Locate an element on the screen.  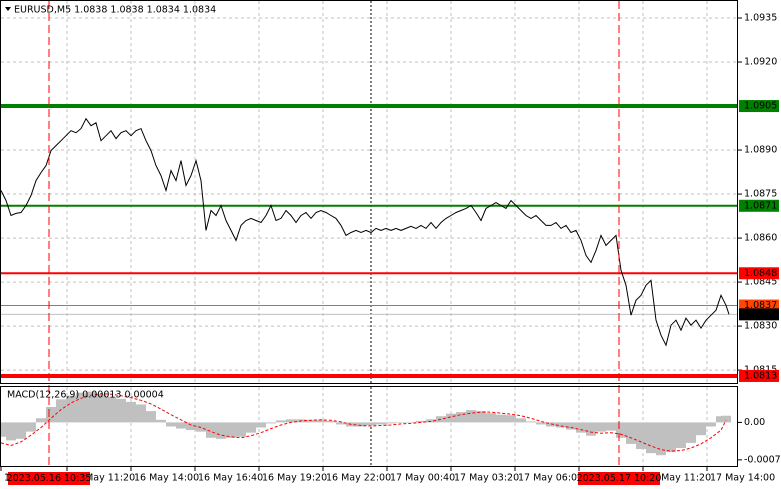
y-tick-label: -0.00073 is located at coordinates (762, 459).